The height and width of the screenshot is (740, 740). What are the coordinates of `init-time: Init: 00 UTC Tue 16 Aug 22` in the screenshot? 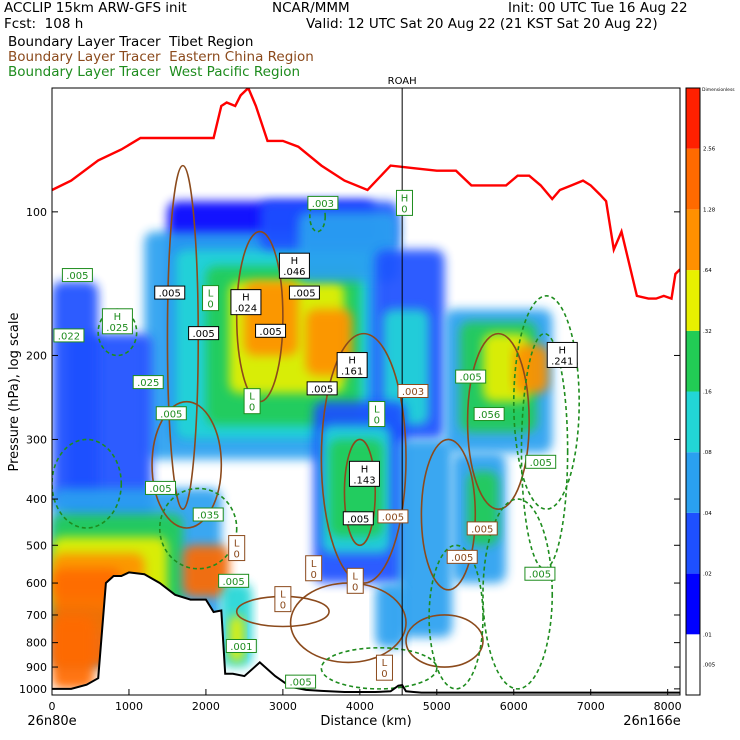 It's located at (598, 8).